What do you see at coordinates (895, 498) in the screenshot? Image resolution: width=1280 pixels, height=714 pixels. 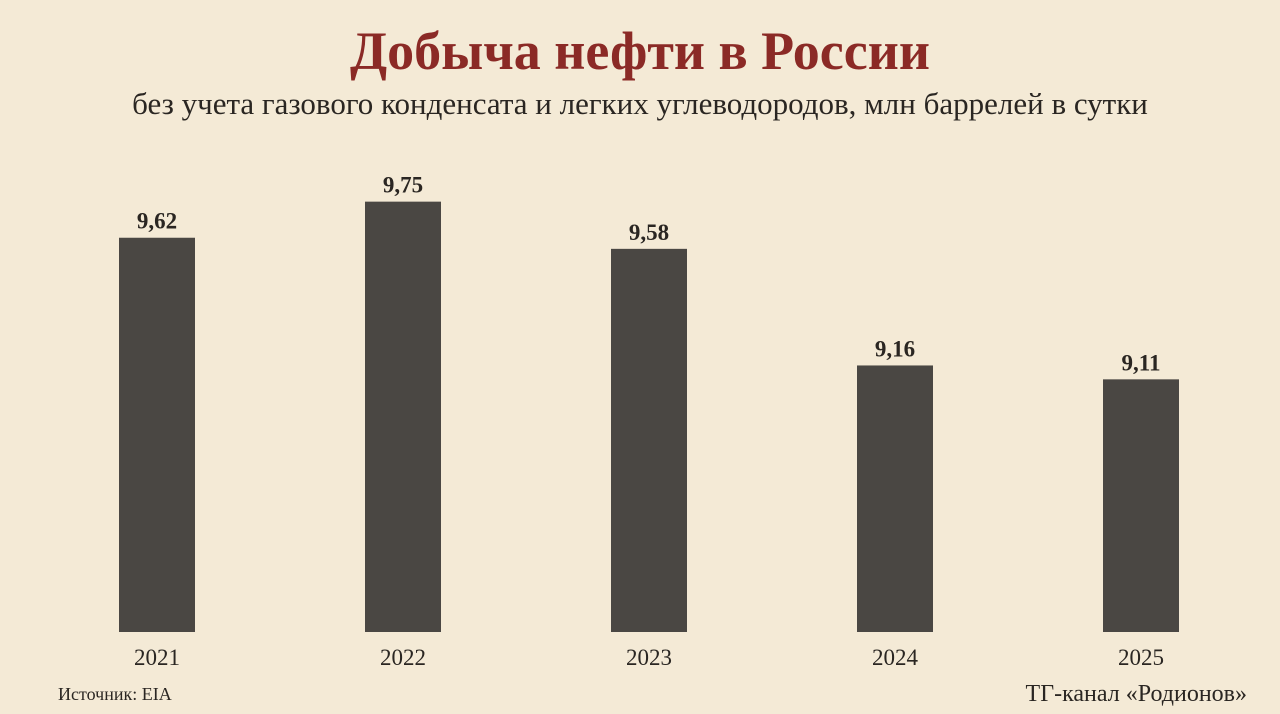 I see `bar-2024` at bounding box center [895, 498].